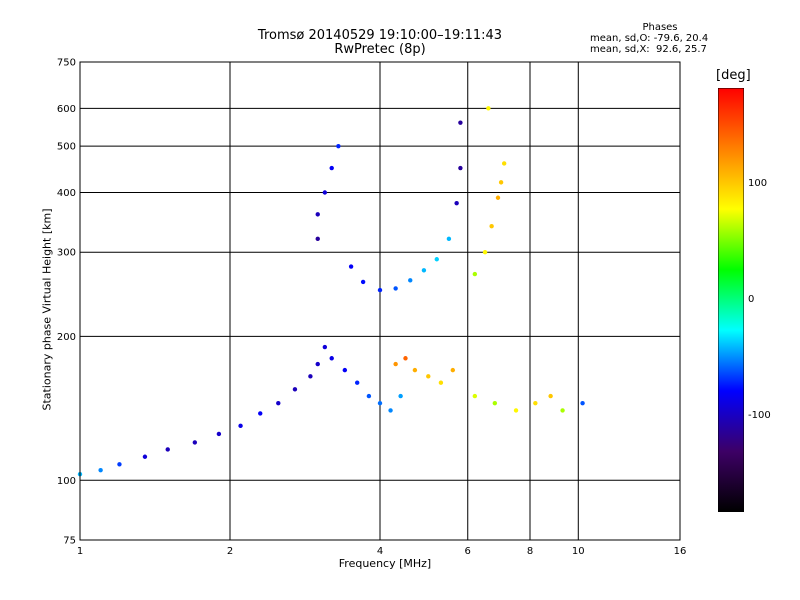  I want to click on chart-subtitle: RwPretec (8p), so click(380, 49).